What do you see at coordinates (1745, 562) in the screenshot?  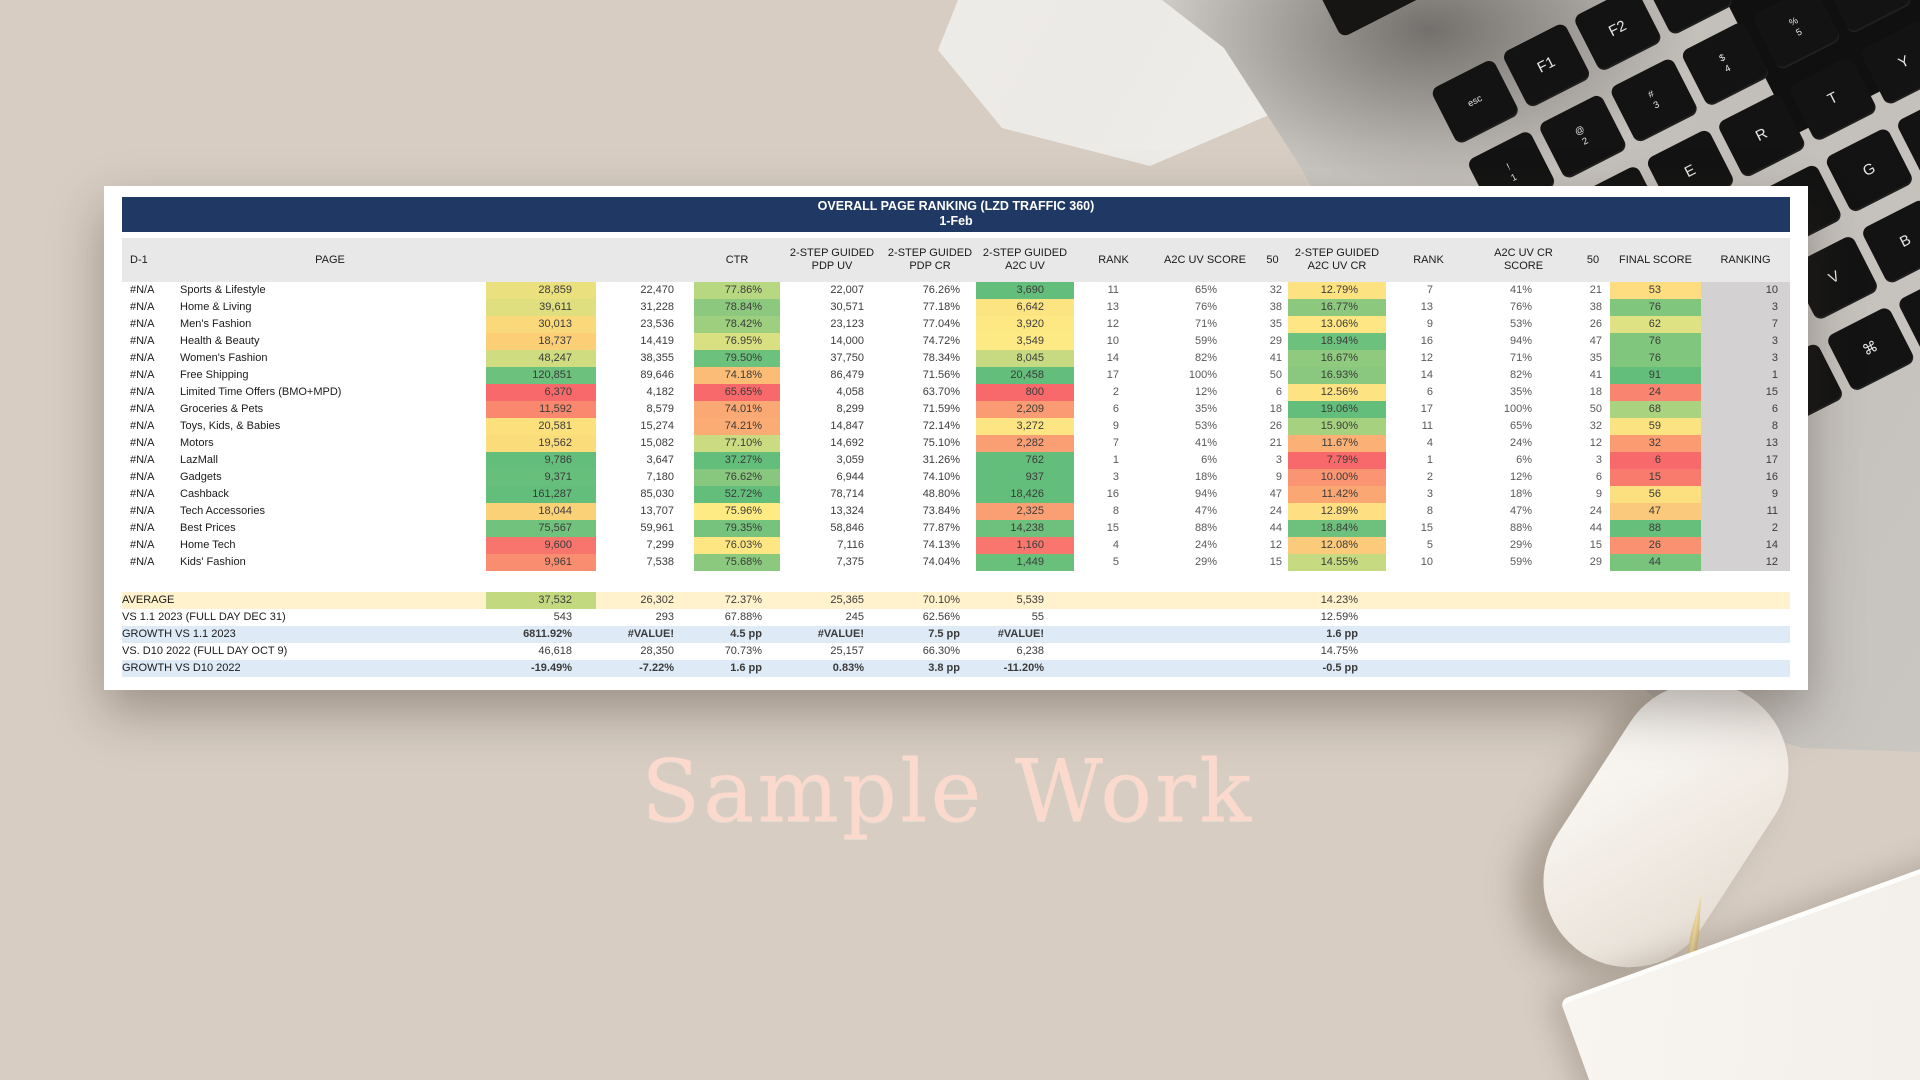 I see `cell-rk: 12` at bounding box center [1745, 562].